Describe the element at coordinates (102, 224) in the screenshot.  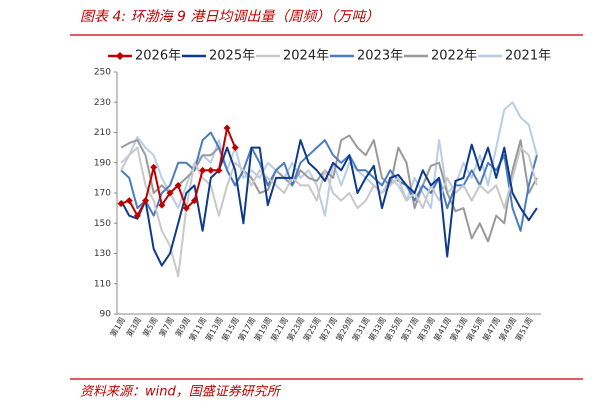
I see `y-tick-label: 150` at that location.